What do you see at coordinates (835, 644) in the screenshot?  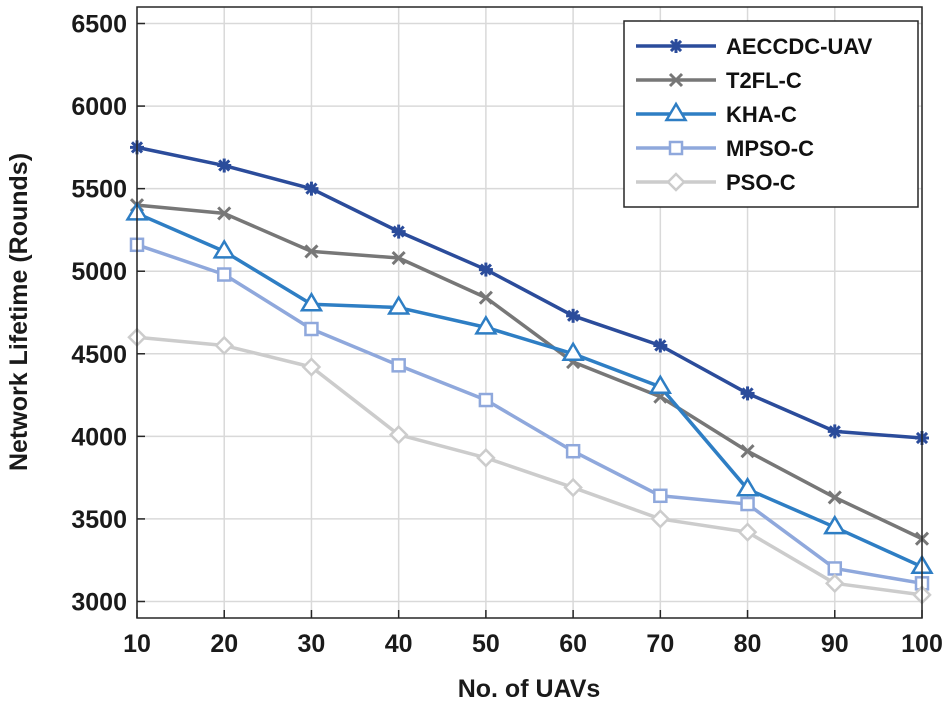 I see `x-tick-label: 90` at bounding box center [835, 644].